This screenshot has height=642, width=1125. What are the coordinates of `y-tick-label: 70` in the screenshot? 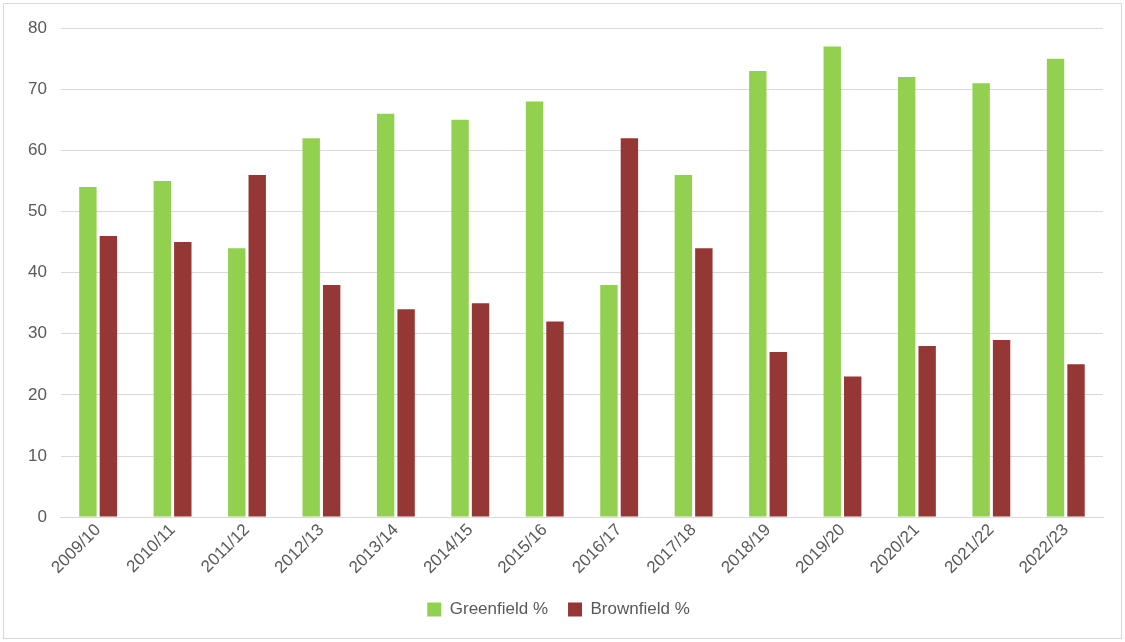 It's located at (37, 88).